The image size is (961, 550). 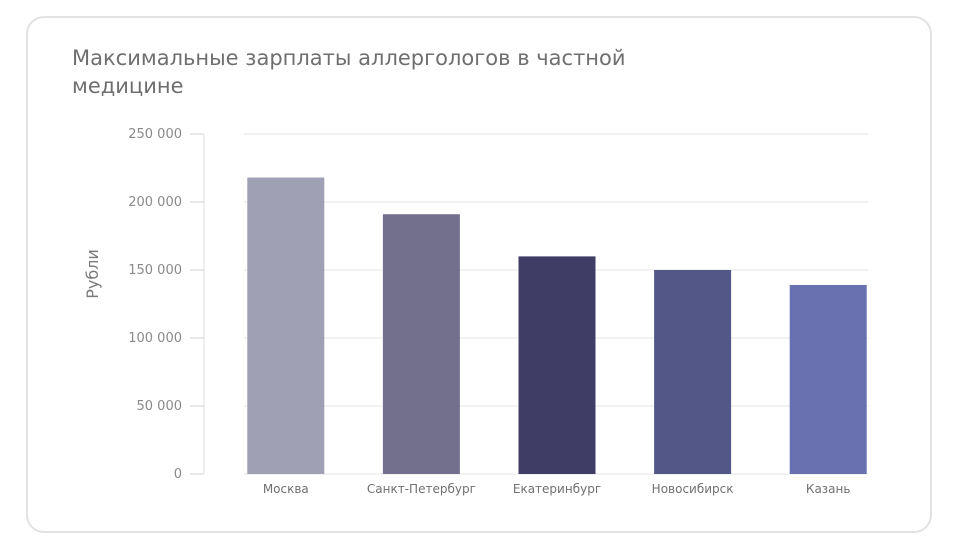 What do you see at coordinates (155, 270) in the screenshot?
I see `y-tick-label: 150 000` at bounding box center [155, 270].